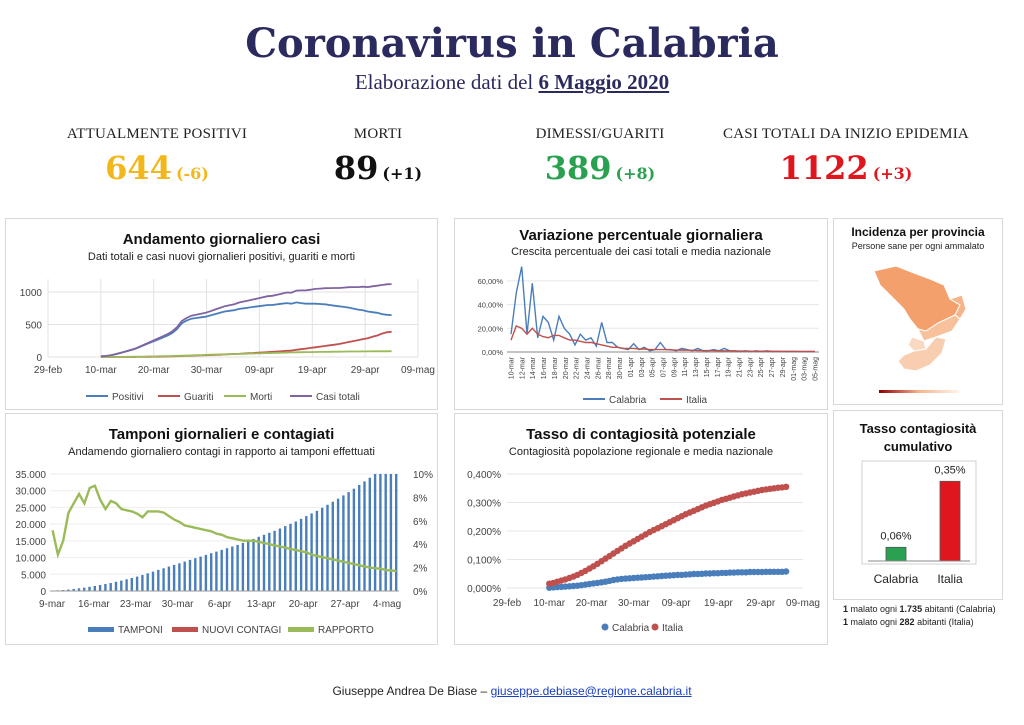 This screenshot has height=725, width=1024. I want to click on x-tick-label: 15-apr, so click(707, 366).